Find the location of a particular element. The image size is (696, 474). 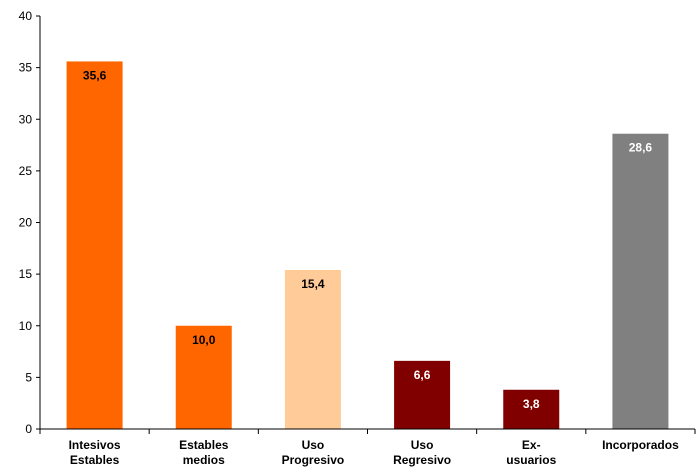

data-label: 10,0 is located at coordinates (204, 340).